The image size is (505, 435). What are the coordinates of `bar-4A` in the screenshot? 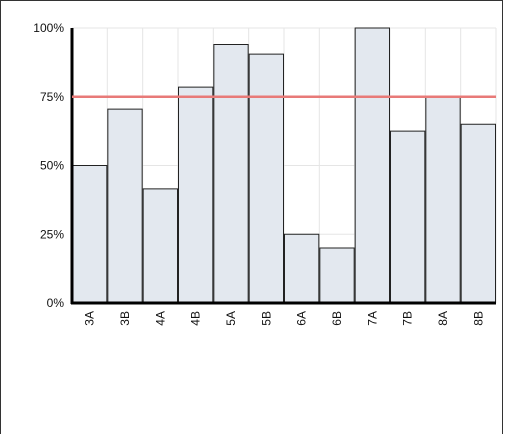 It's located at (160, 246).